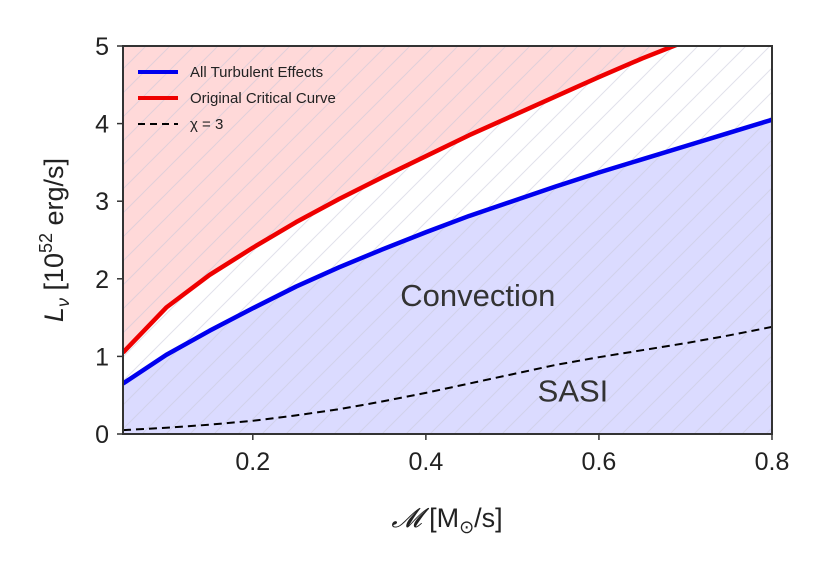  I want to click on x-axis-label-tail: /s], so click(488, 518).